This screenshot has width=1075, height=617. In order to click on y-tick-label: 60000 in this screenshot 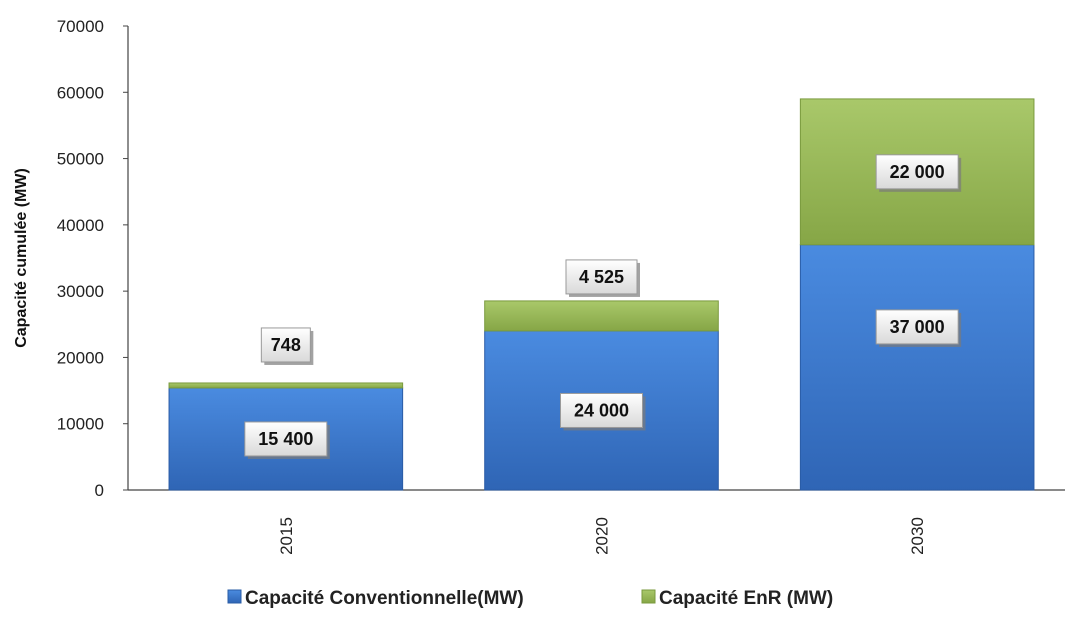, I will do `click(80, 92)`.